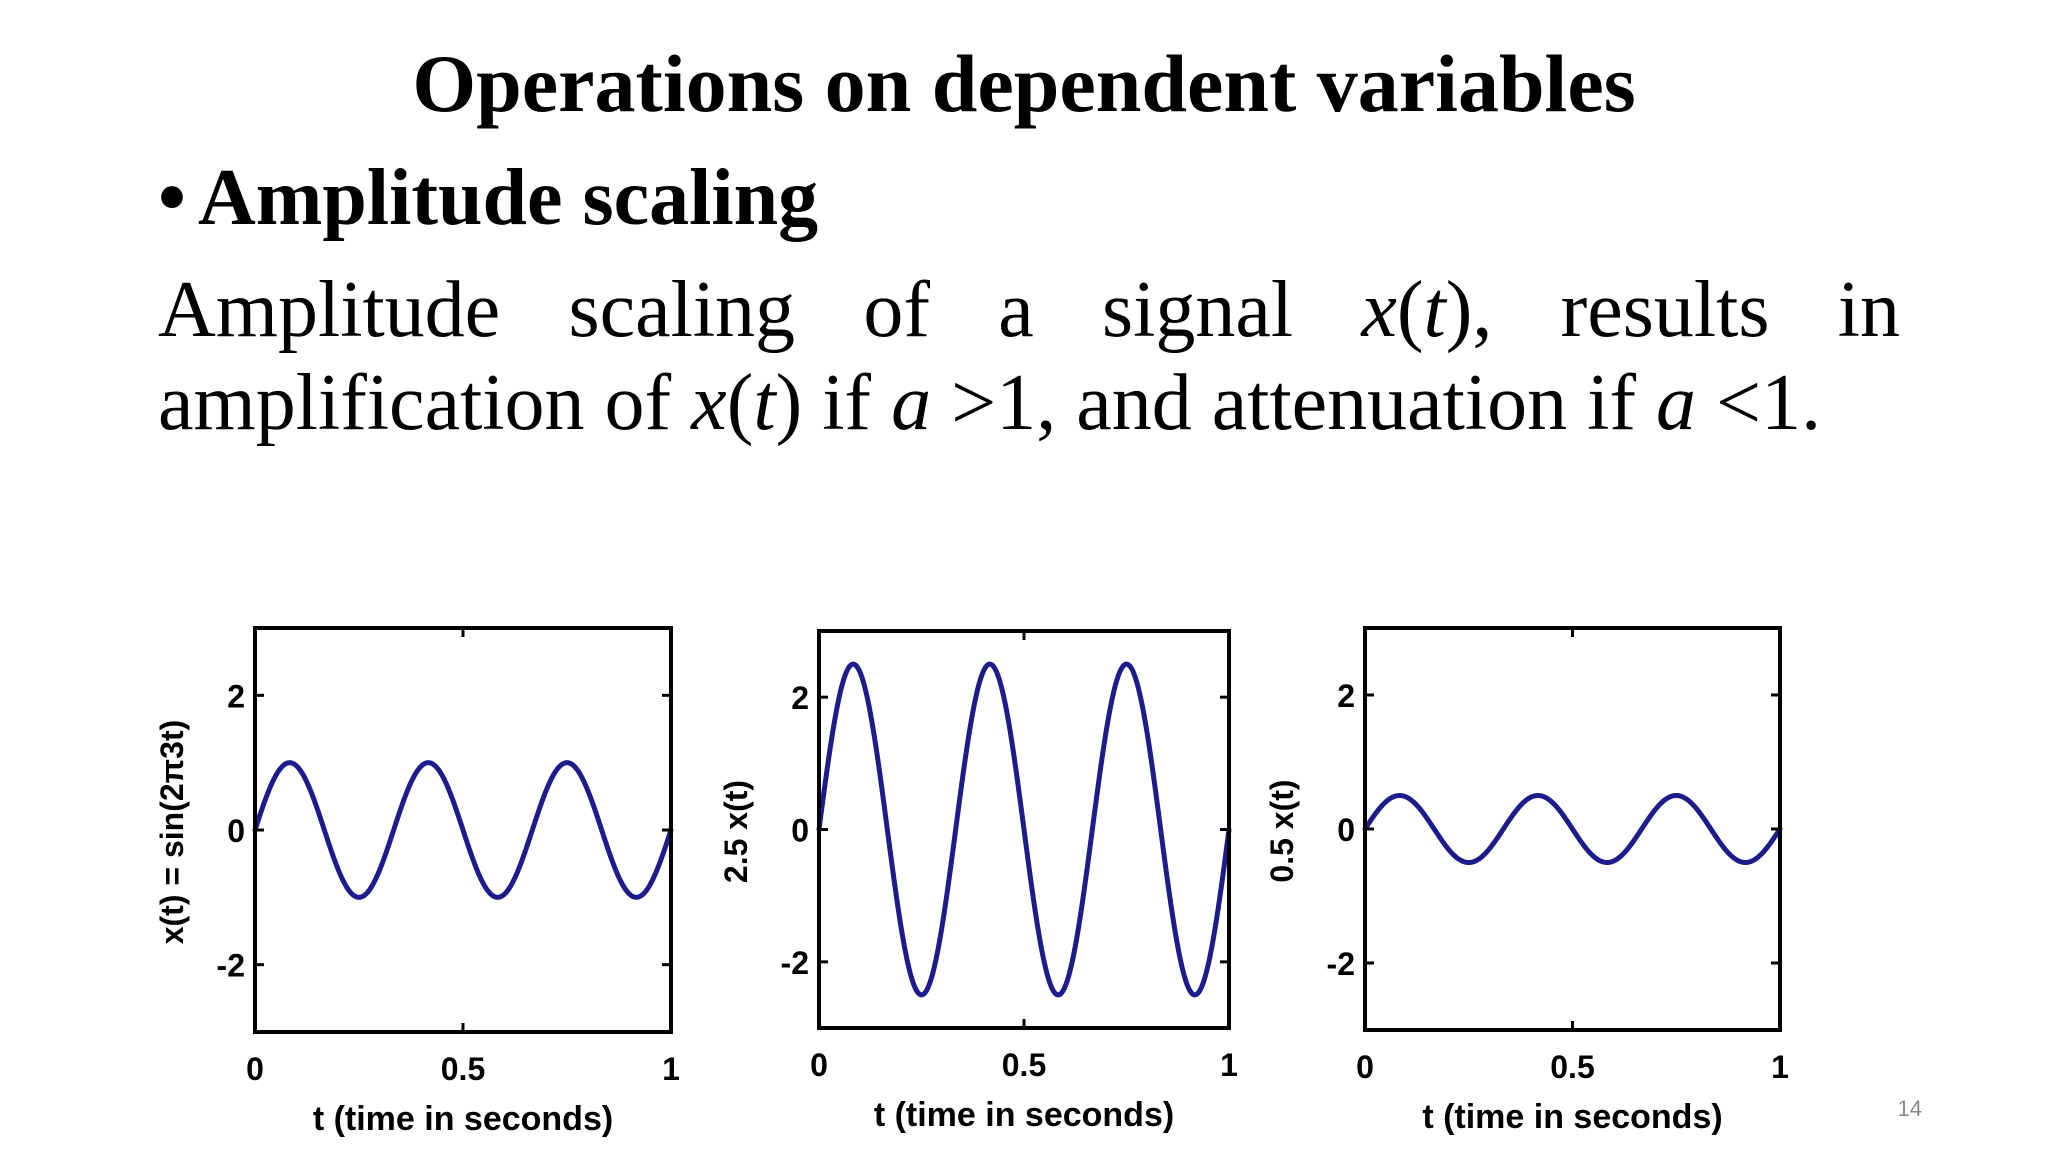 This screenshot has width=2048, height=1152. I want to click on body-text-segment: ) if, so click(833, 403).